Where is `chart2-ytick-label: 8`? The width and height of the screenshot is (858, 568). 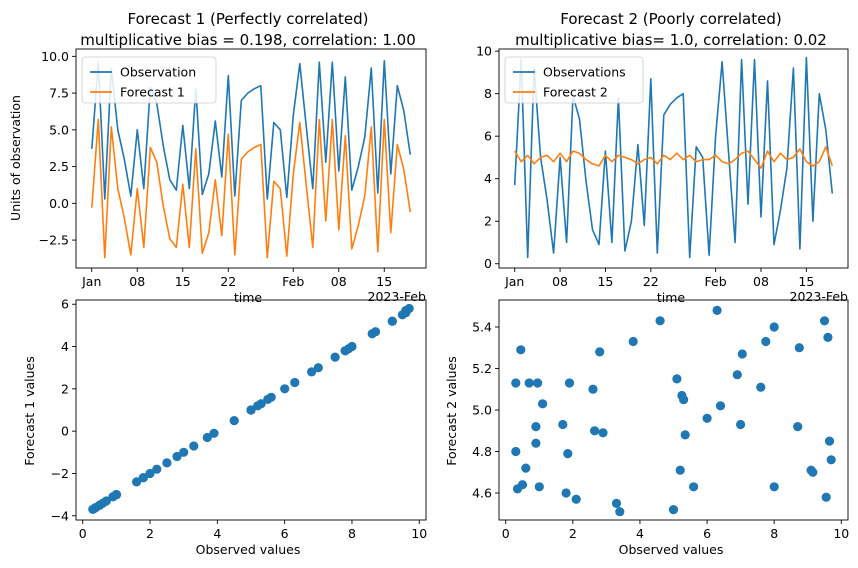 chart2-ytick-label: 8 is located at coordinates (488, 93).